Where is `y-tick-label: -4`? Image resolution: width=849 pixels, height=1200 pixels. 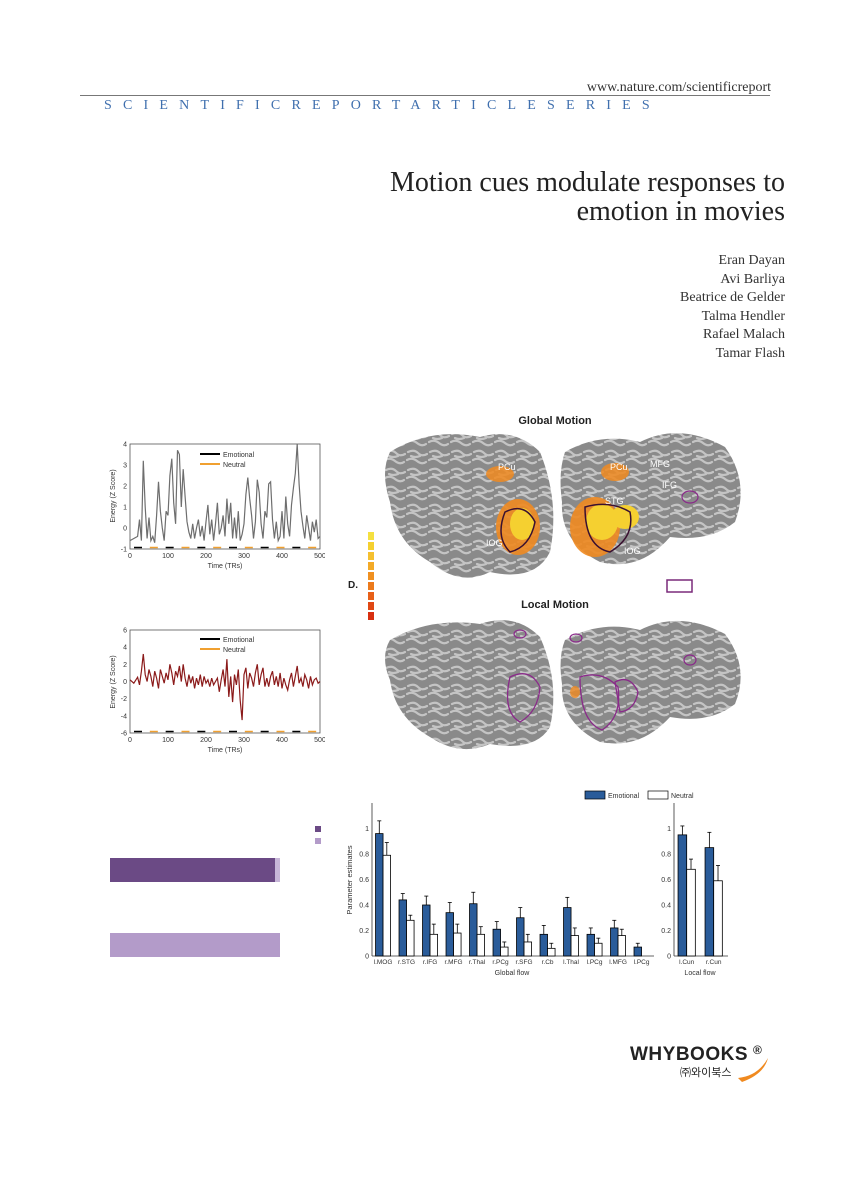
y-tick-label: -4 is located at coordinates (124, 716).